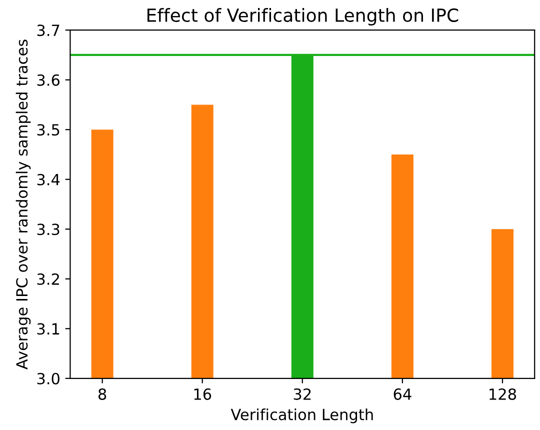 The image size is (540, 430). Describe the element at coordinates (48, 279) in the screenshot. I see `y-tick-label: 3.2` at that location.